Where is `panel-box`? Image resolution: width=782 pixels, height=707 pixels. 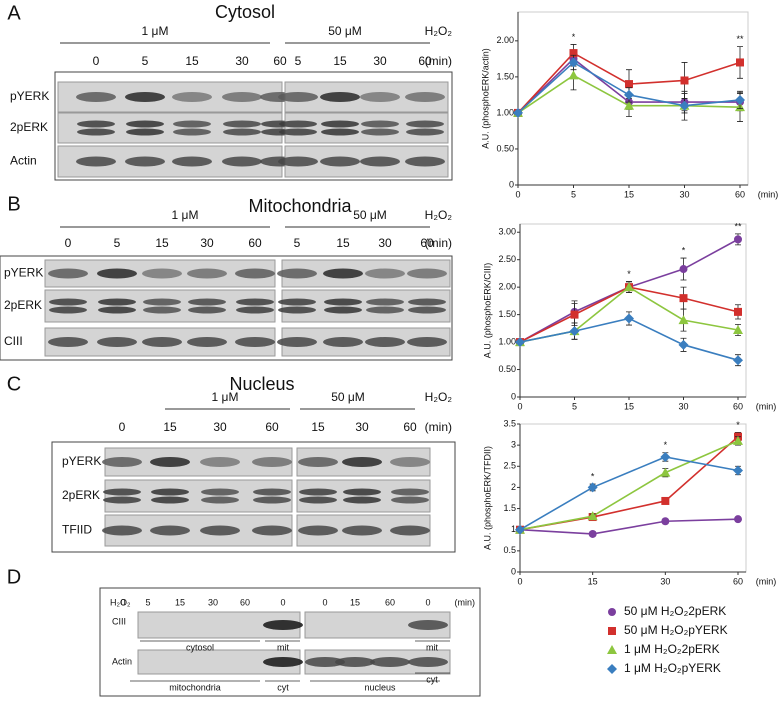 panel-box is located at coordinates (226, 308).